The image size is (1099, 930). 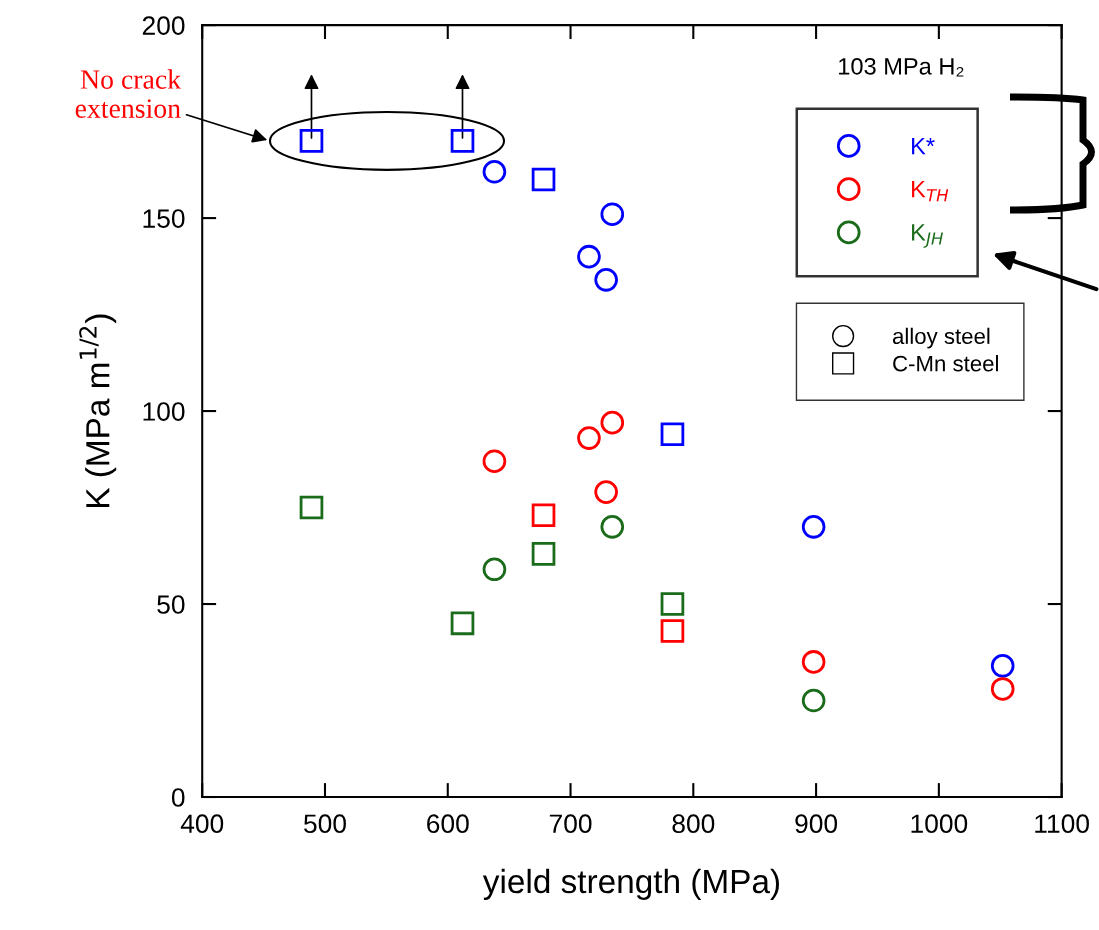 I want to click on x-tick-label: 600, so click(x=448, y=824).